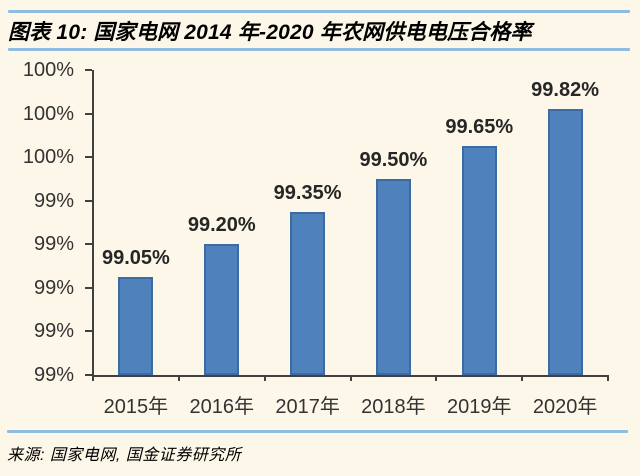 The height and width of the screenshot is (476, 640). Describe the element at coordinates (317, 431) in the screenshot. I see `bottom-rule` at that location.